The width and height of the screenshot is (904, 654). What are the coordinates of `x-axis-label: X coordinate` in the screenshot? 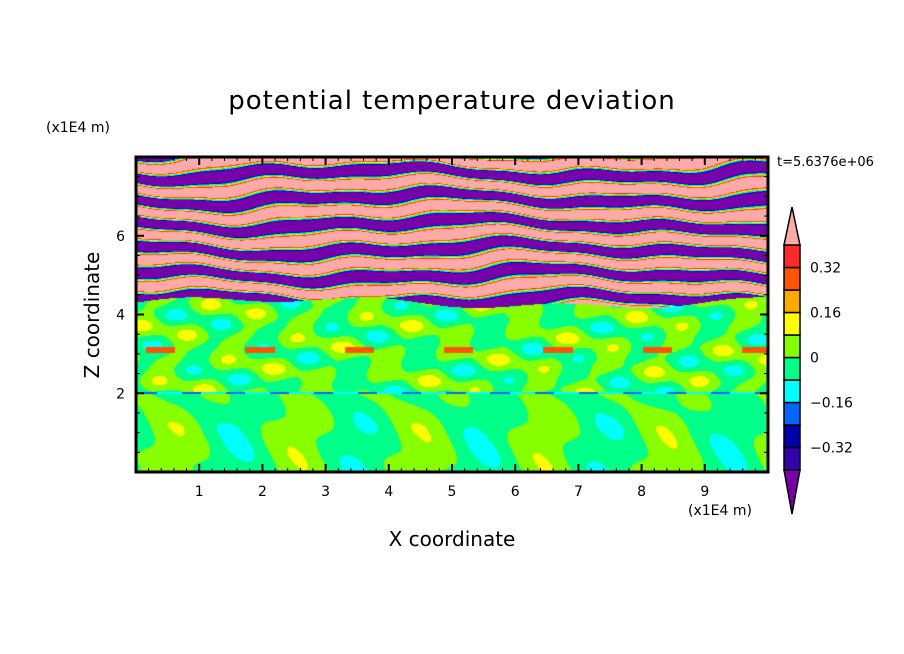 It's located at (452, 539).